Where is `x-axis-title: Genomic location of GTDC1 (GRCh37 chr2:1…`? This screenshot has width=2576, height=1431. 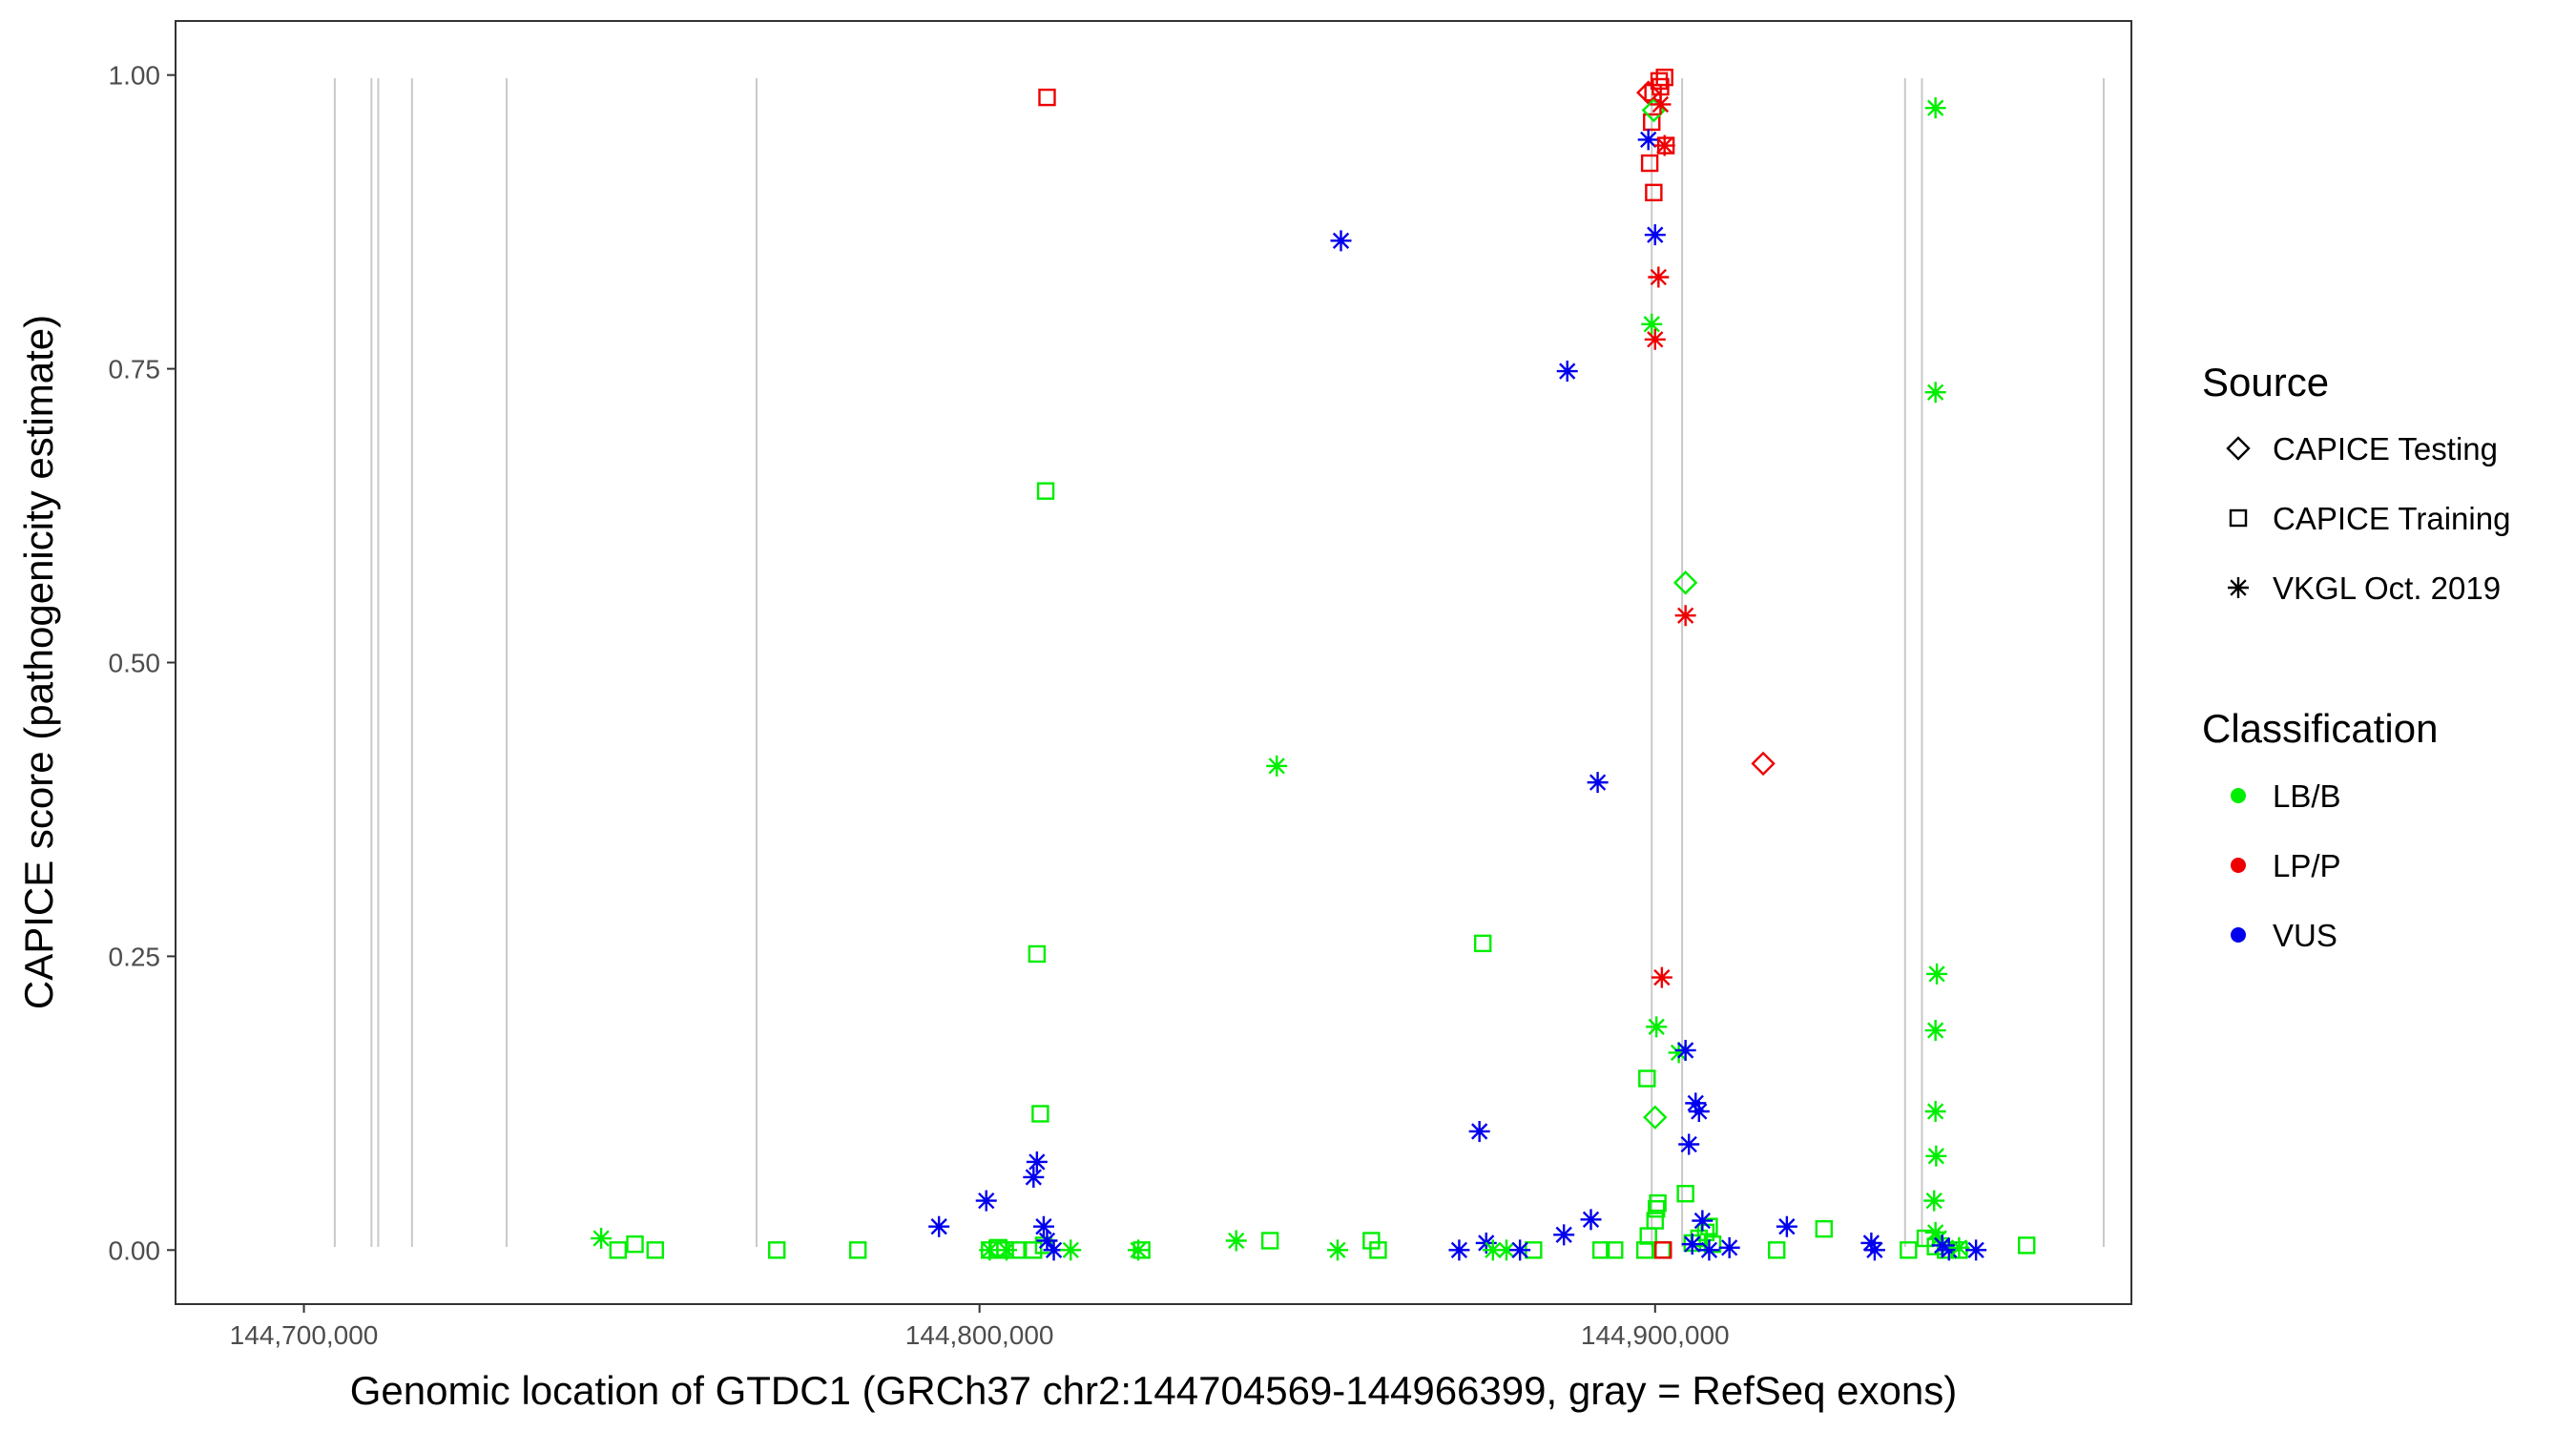
x-axis-title: Genomic location of GTDC1 (GRCh37 chr2:1… is located at coordinates (1153, 1390).